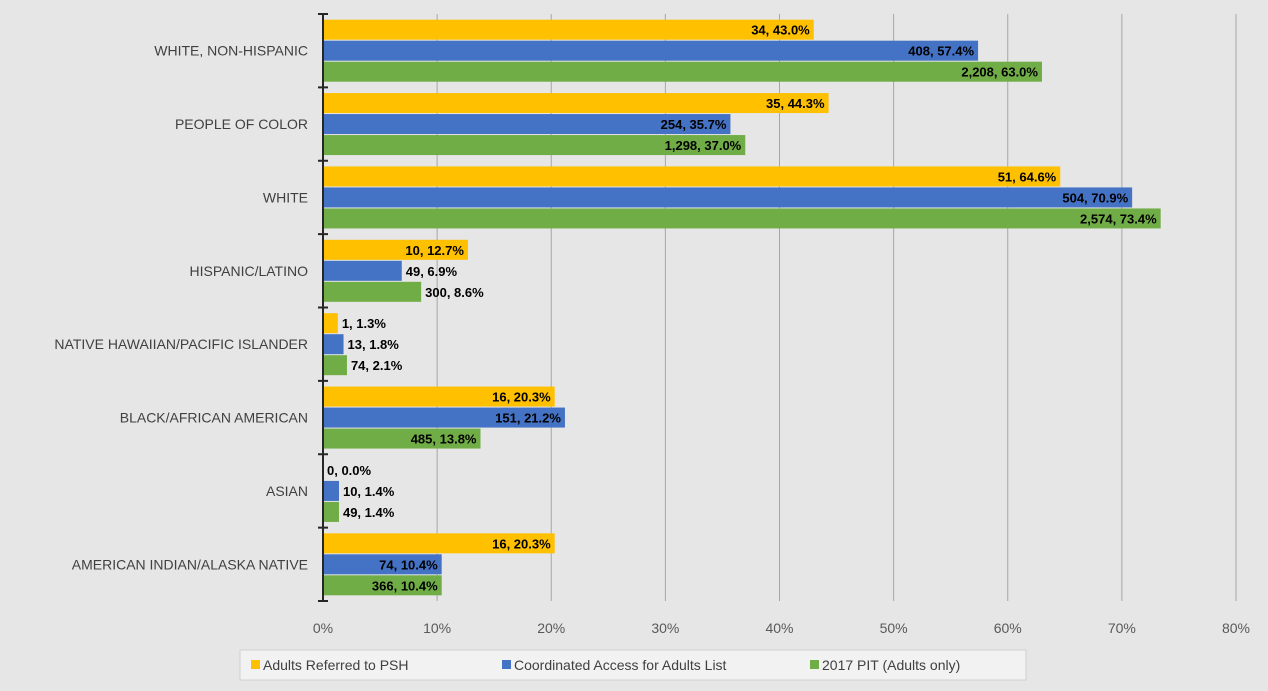 Image resolution: width=1268 pixels, height=691 pixels. I want to click on bar-2017-pit-adults-only-american-indian-alaska-native, so click(382, 585).